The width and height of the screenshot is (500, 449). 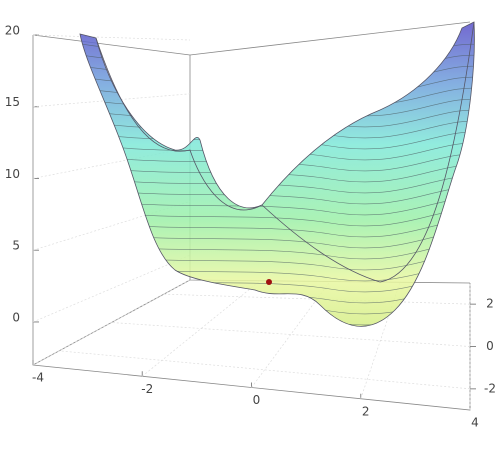 What do you see at coordinates (475, 423) in the screenshot?
I see `x-tick-label: 4` at bounding box center [475, 423].